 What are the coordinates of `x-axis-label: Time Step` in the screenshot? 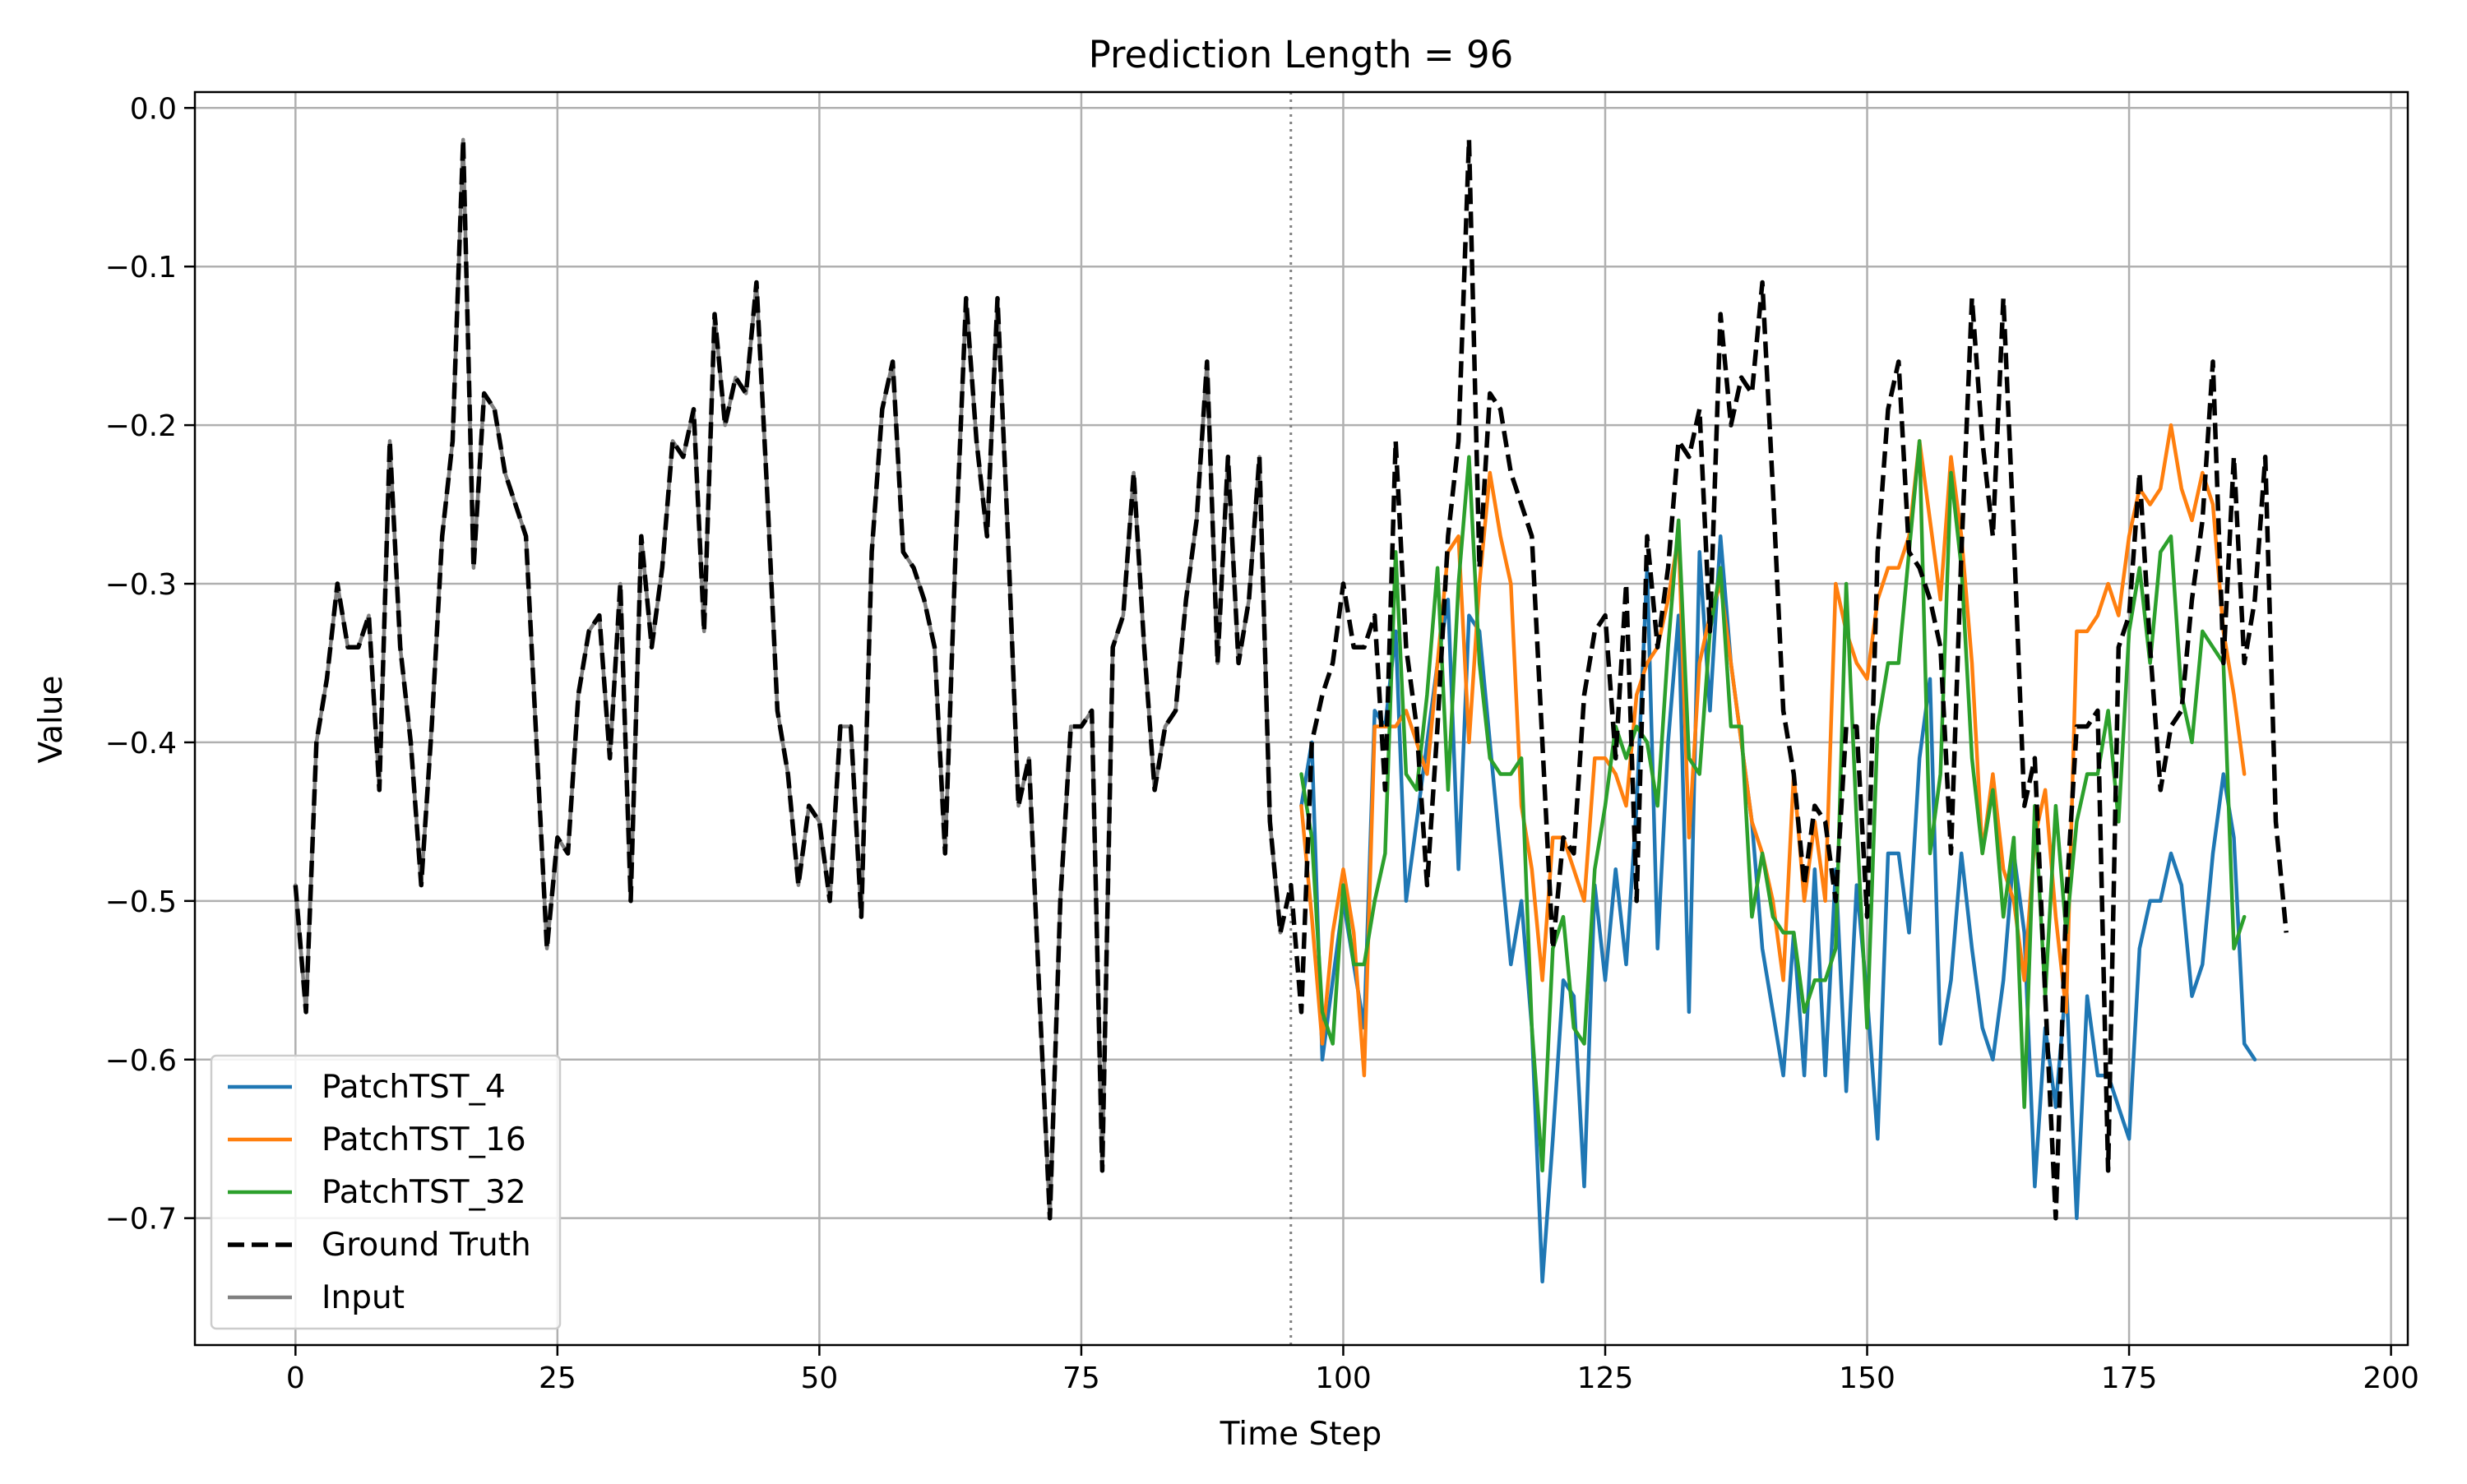 It's located at (1301, 1435).